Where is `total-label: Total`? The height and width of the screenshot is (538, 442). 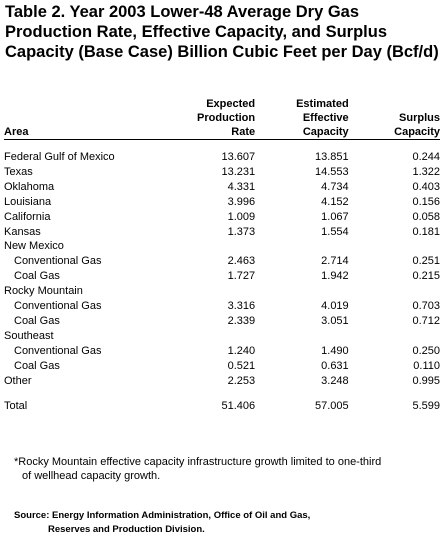 total-label: Total is located at coordinates (16, 405).